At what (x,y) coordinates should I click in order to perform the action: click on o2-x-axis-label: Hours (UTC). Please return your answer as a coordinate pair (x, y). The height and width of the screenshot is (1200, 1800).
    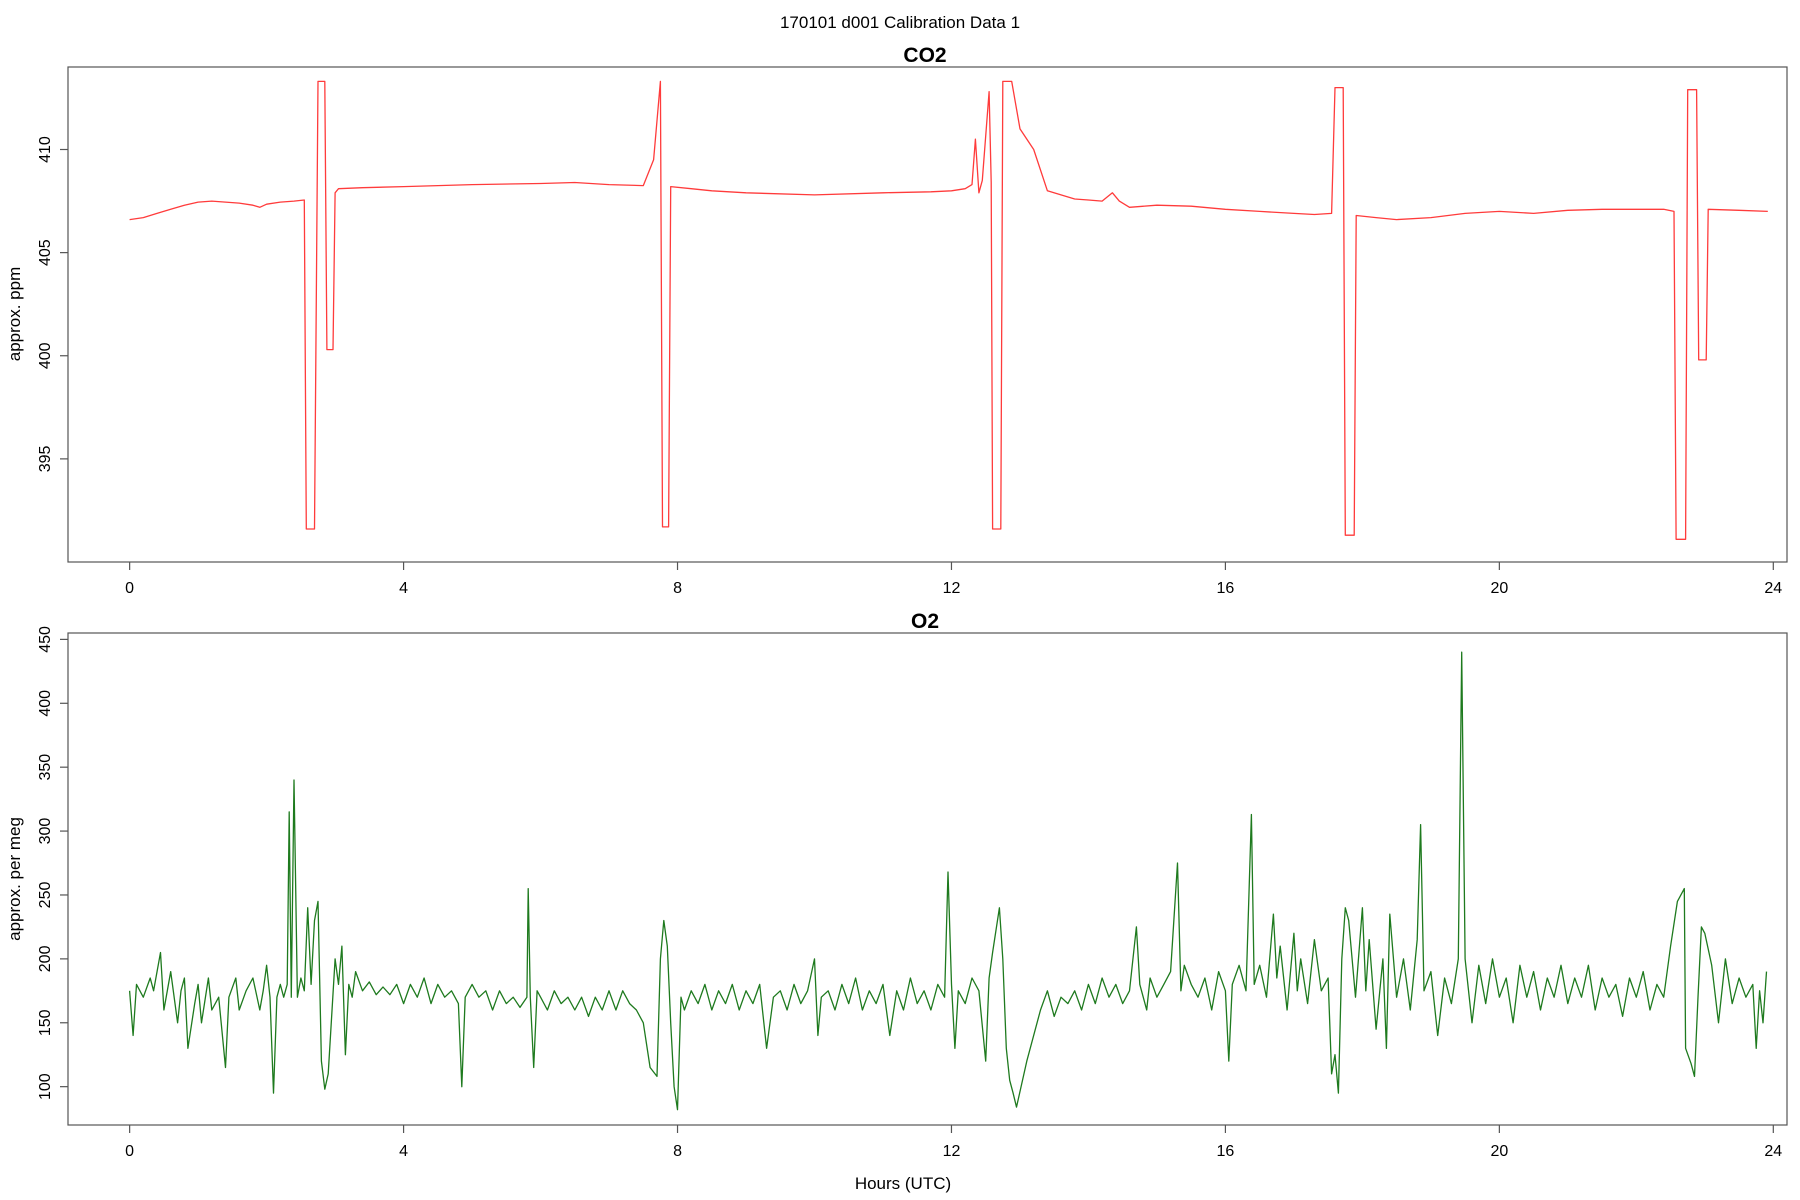
    Looking at the image, I should click on (903, 1183).